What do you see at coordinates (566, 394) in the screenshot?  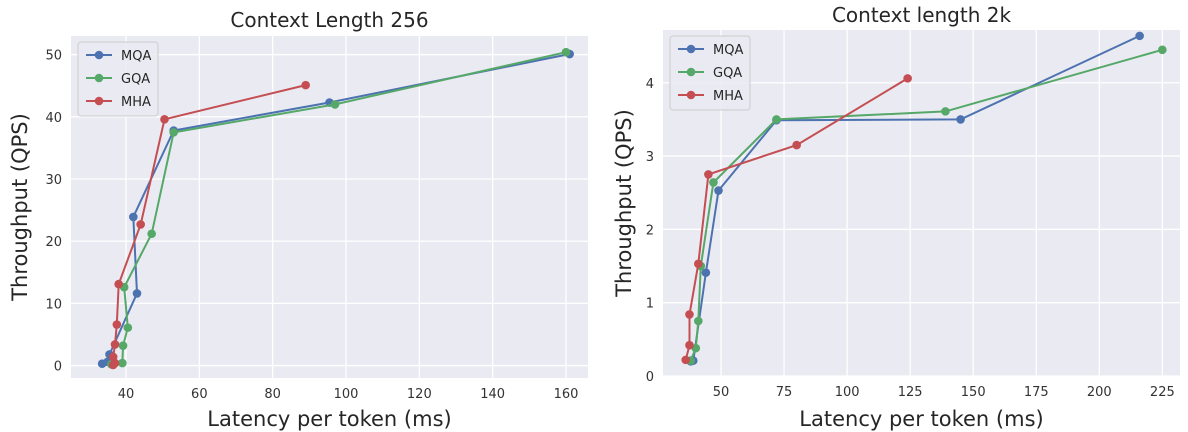 I see `x-tick-label: 160` at bounding box center [566, 394].